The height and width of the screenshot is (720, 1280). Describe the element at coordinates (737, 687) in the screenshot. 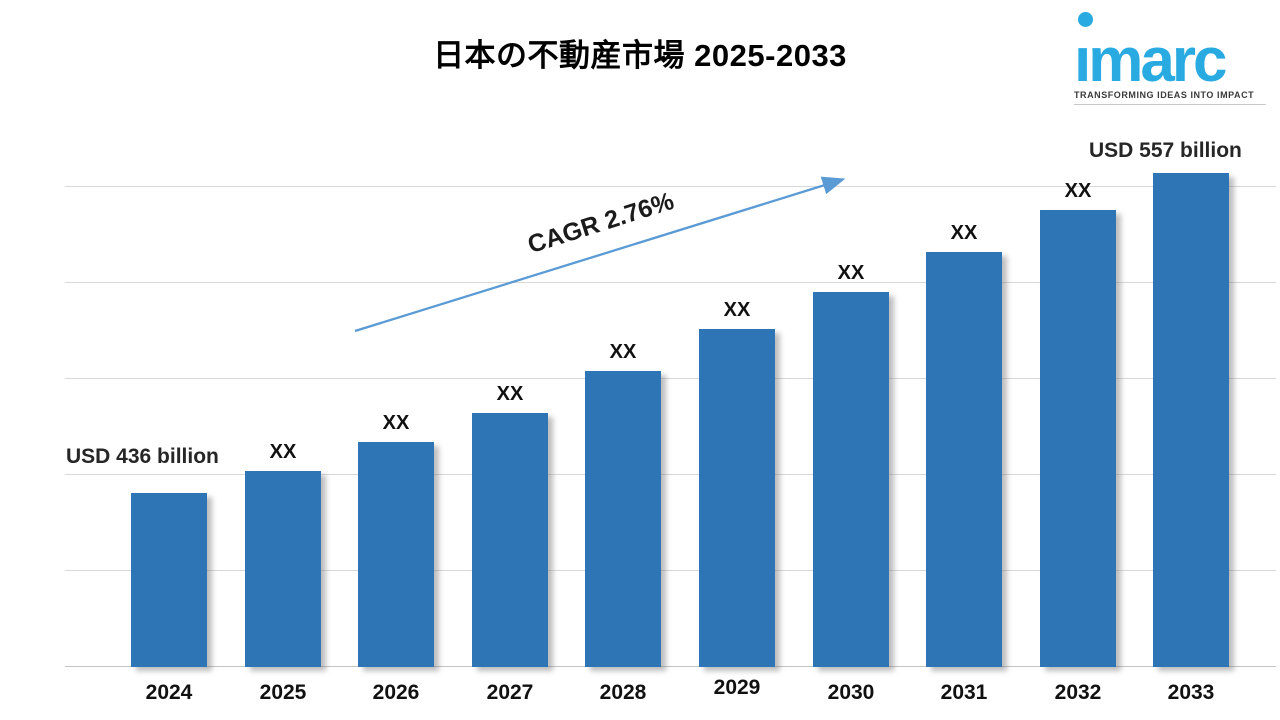

I see `x-axis-label-2029: 2029` at that location.